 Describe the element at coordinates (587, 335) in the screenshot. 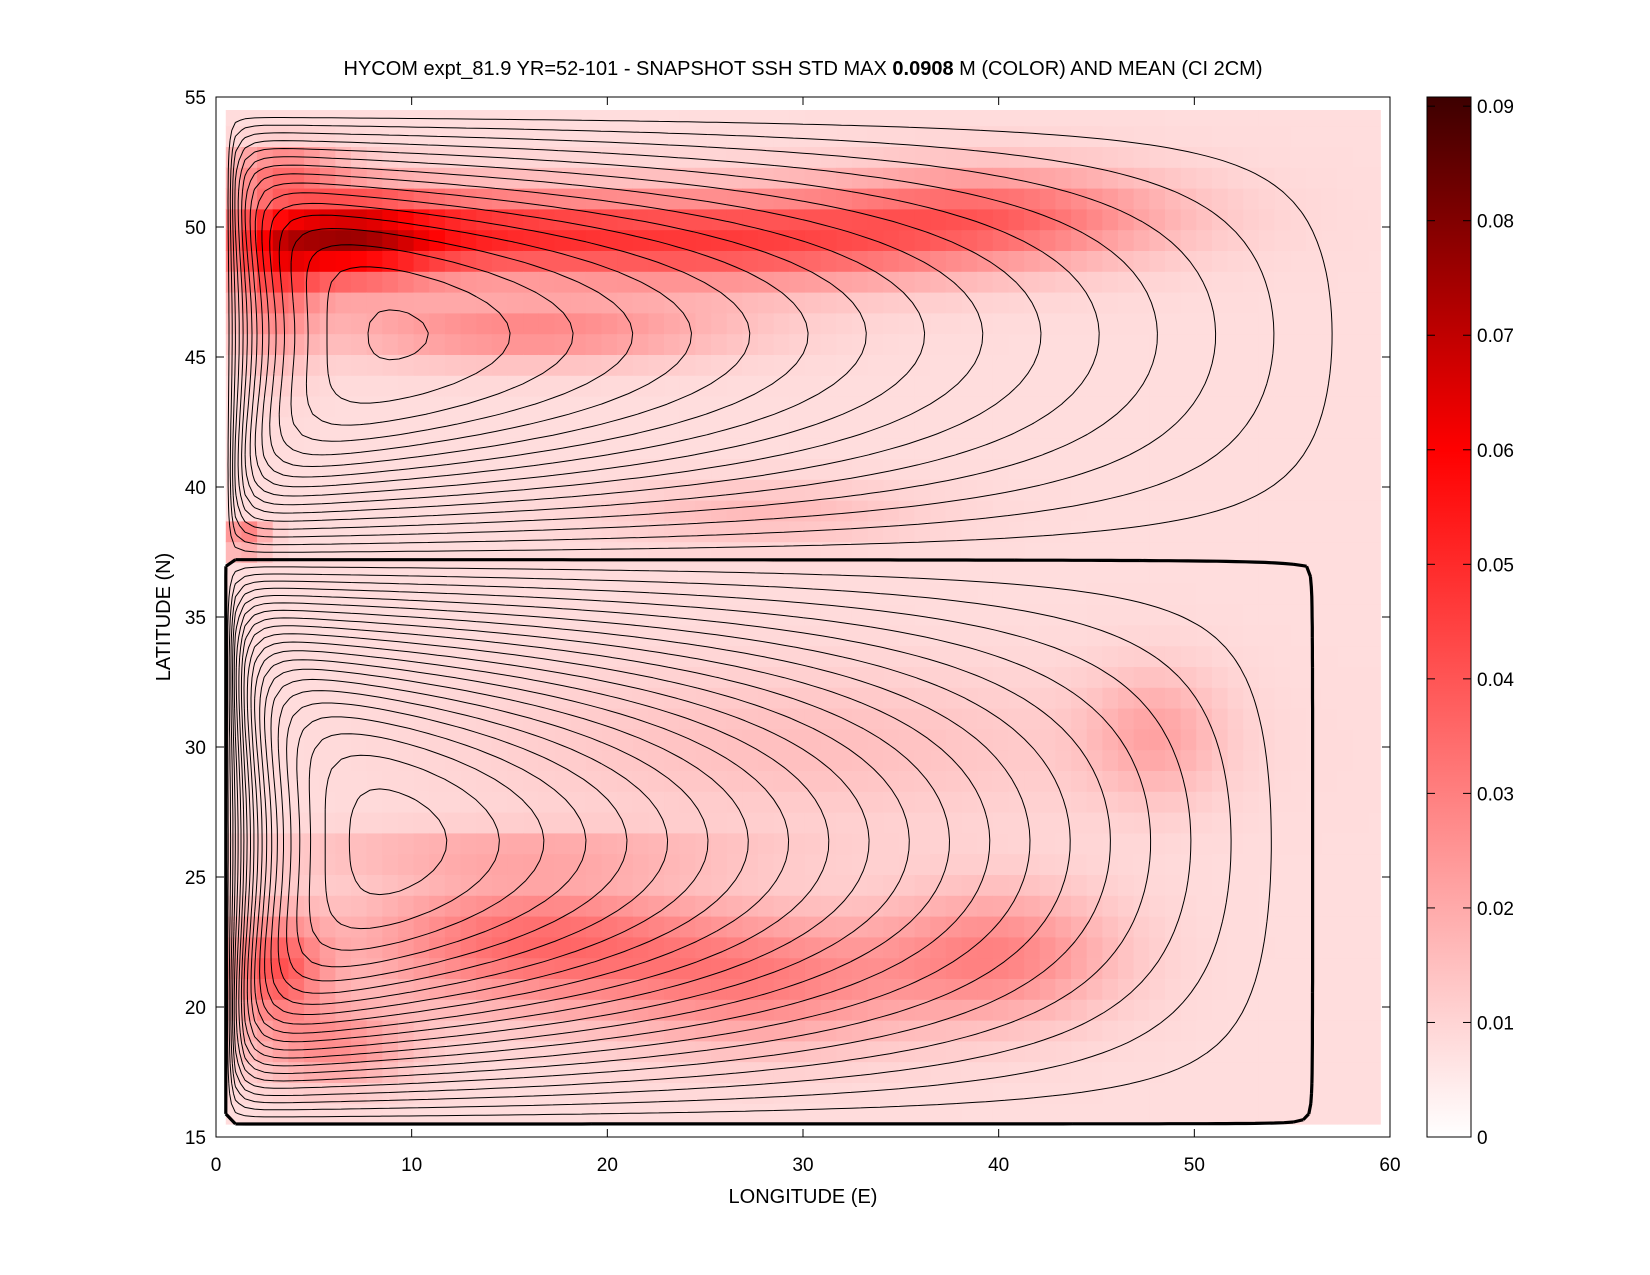

I see `contour-line` at that location.